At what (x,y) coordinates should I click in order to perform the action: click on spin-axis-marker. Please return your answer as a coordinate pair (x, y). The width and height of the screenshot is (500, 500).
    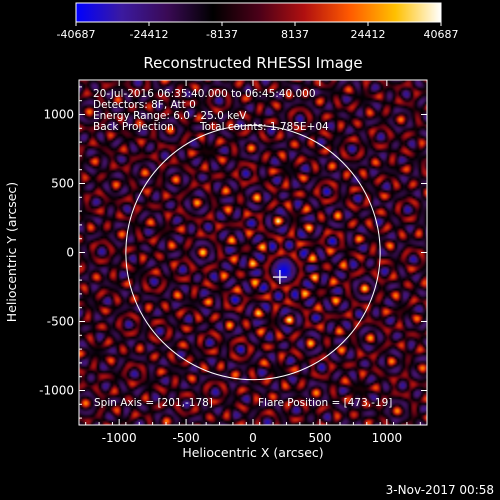
    Looking at the image, I should click on (279, 277).